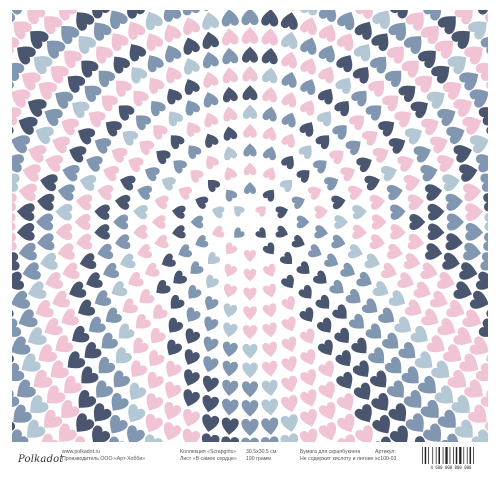 The image size is (500, 500). Describe the element at coordinates (386, 459) in the screenshot. I see `article-code: sc100-03` at that location.